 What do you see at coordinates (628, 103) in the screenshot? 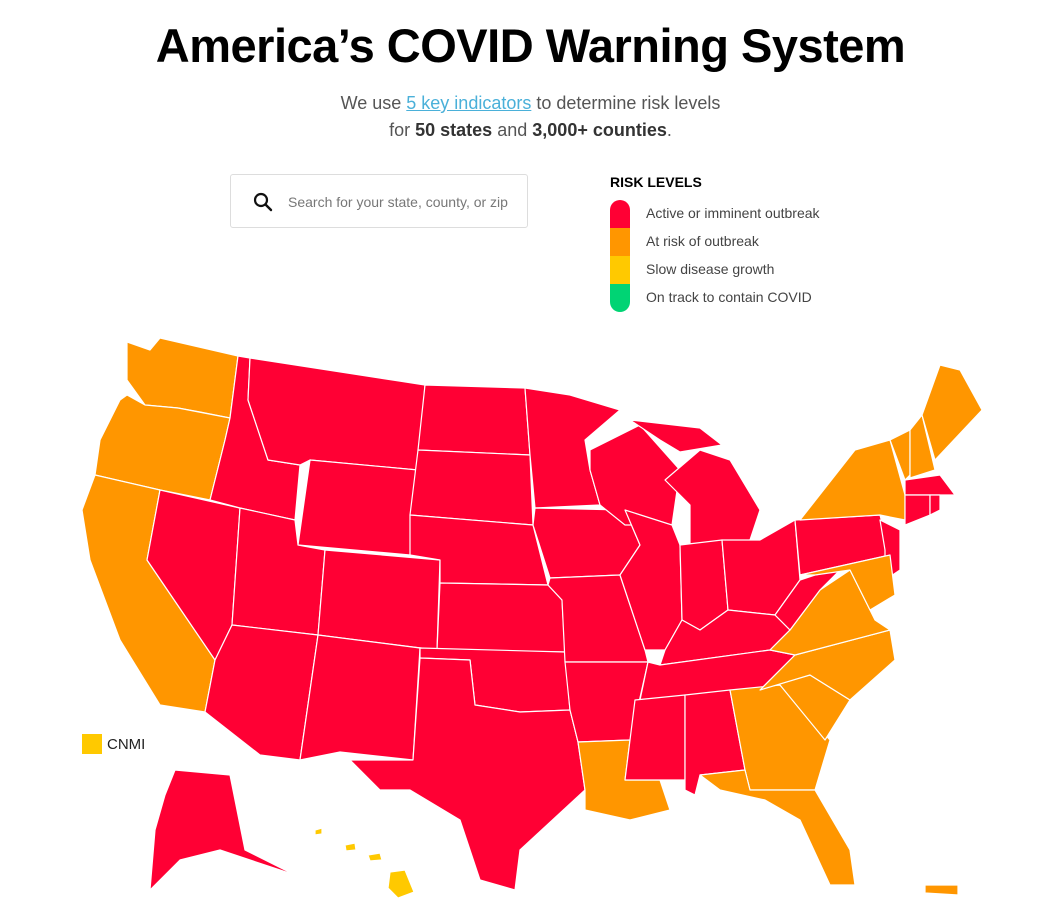
I see `subtitle-text: to determine risk levels` at bounding box center [628, 103].